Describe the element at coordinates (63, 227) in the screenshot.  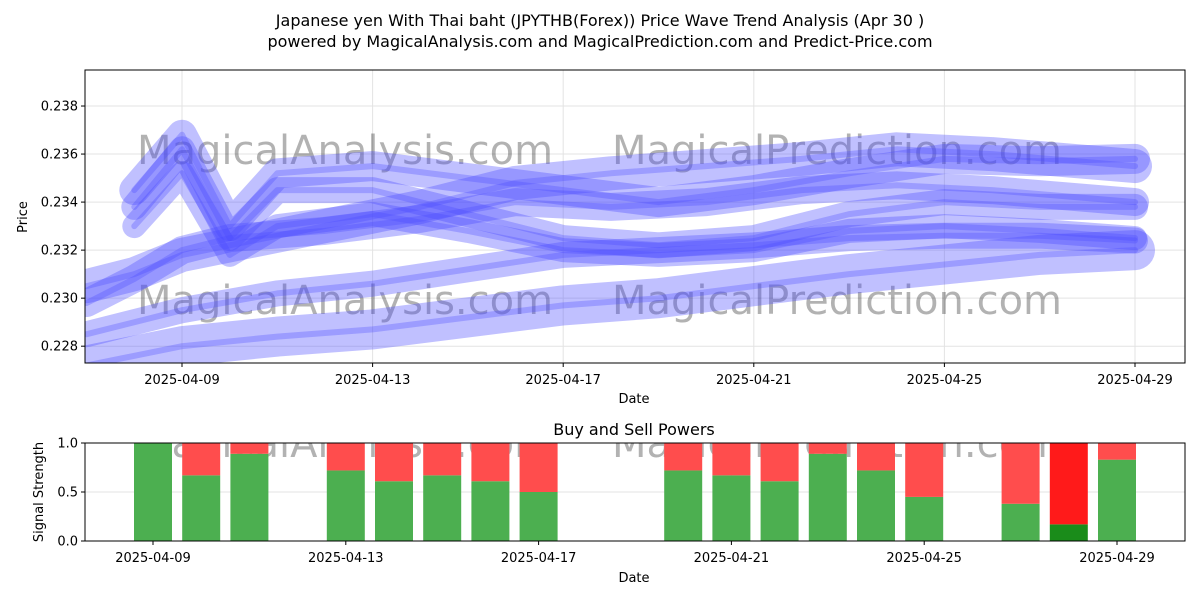
I see `price-y-ticks: 0.228 0.230 0.232 0.234 0.236 0.238` at that location.